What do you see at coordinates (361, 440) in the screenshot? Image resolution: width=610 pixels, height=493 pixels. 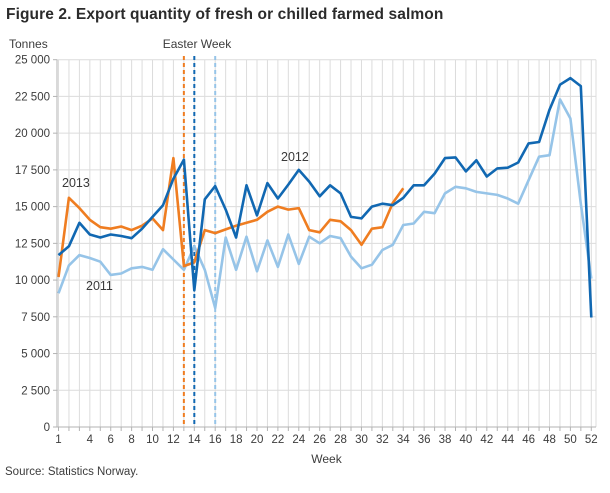 I see `x-tick-label-week-30: 30` at bounding box center [361, 440].